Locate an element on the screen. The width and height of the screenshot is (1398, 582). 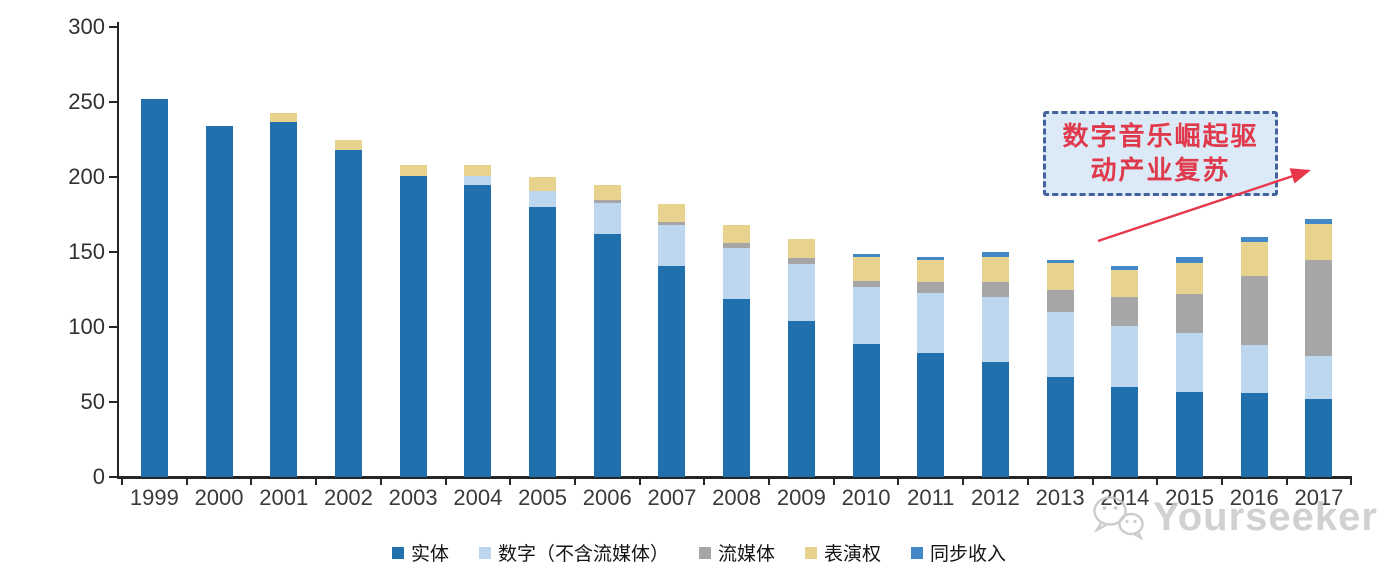
y-axis-label: 100 is located at coordinates (86, 326).